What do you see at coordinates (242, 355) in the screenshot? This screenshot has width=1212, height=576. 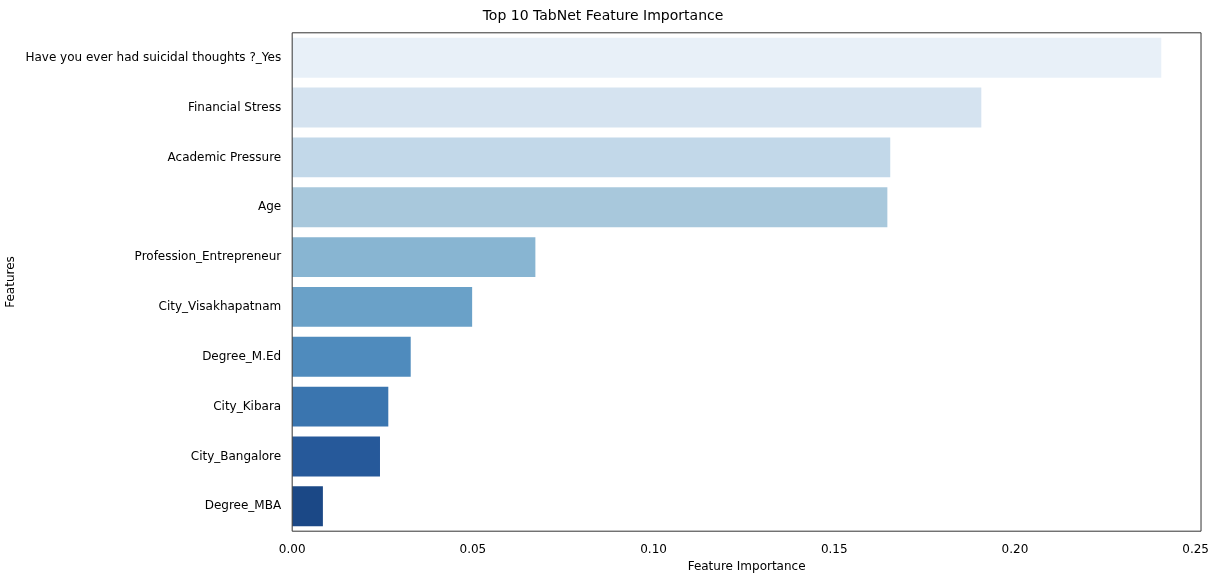 I see `y-tick-label: Degree_M.Ed` at bounding box center [242, 355].